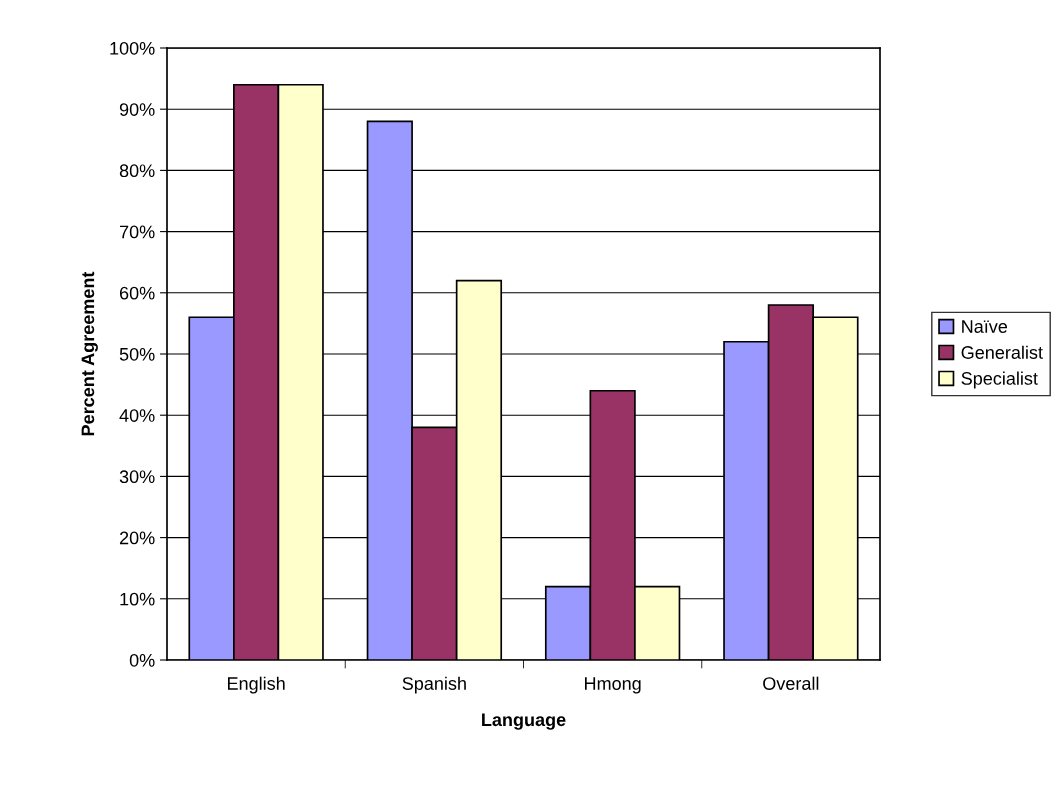 The height and width of the screenshot is (785, 1052). Describe the element at coordinates (137, 293) in the screenshot. I see `y-tick-label: 60%` at that location.